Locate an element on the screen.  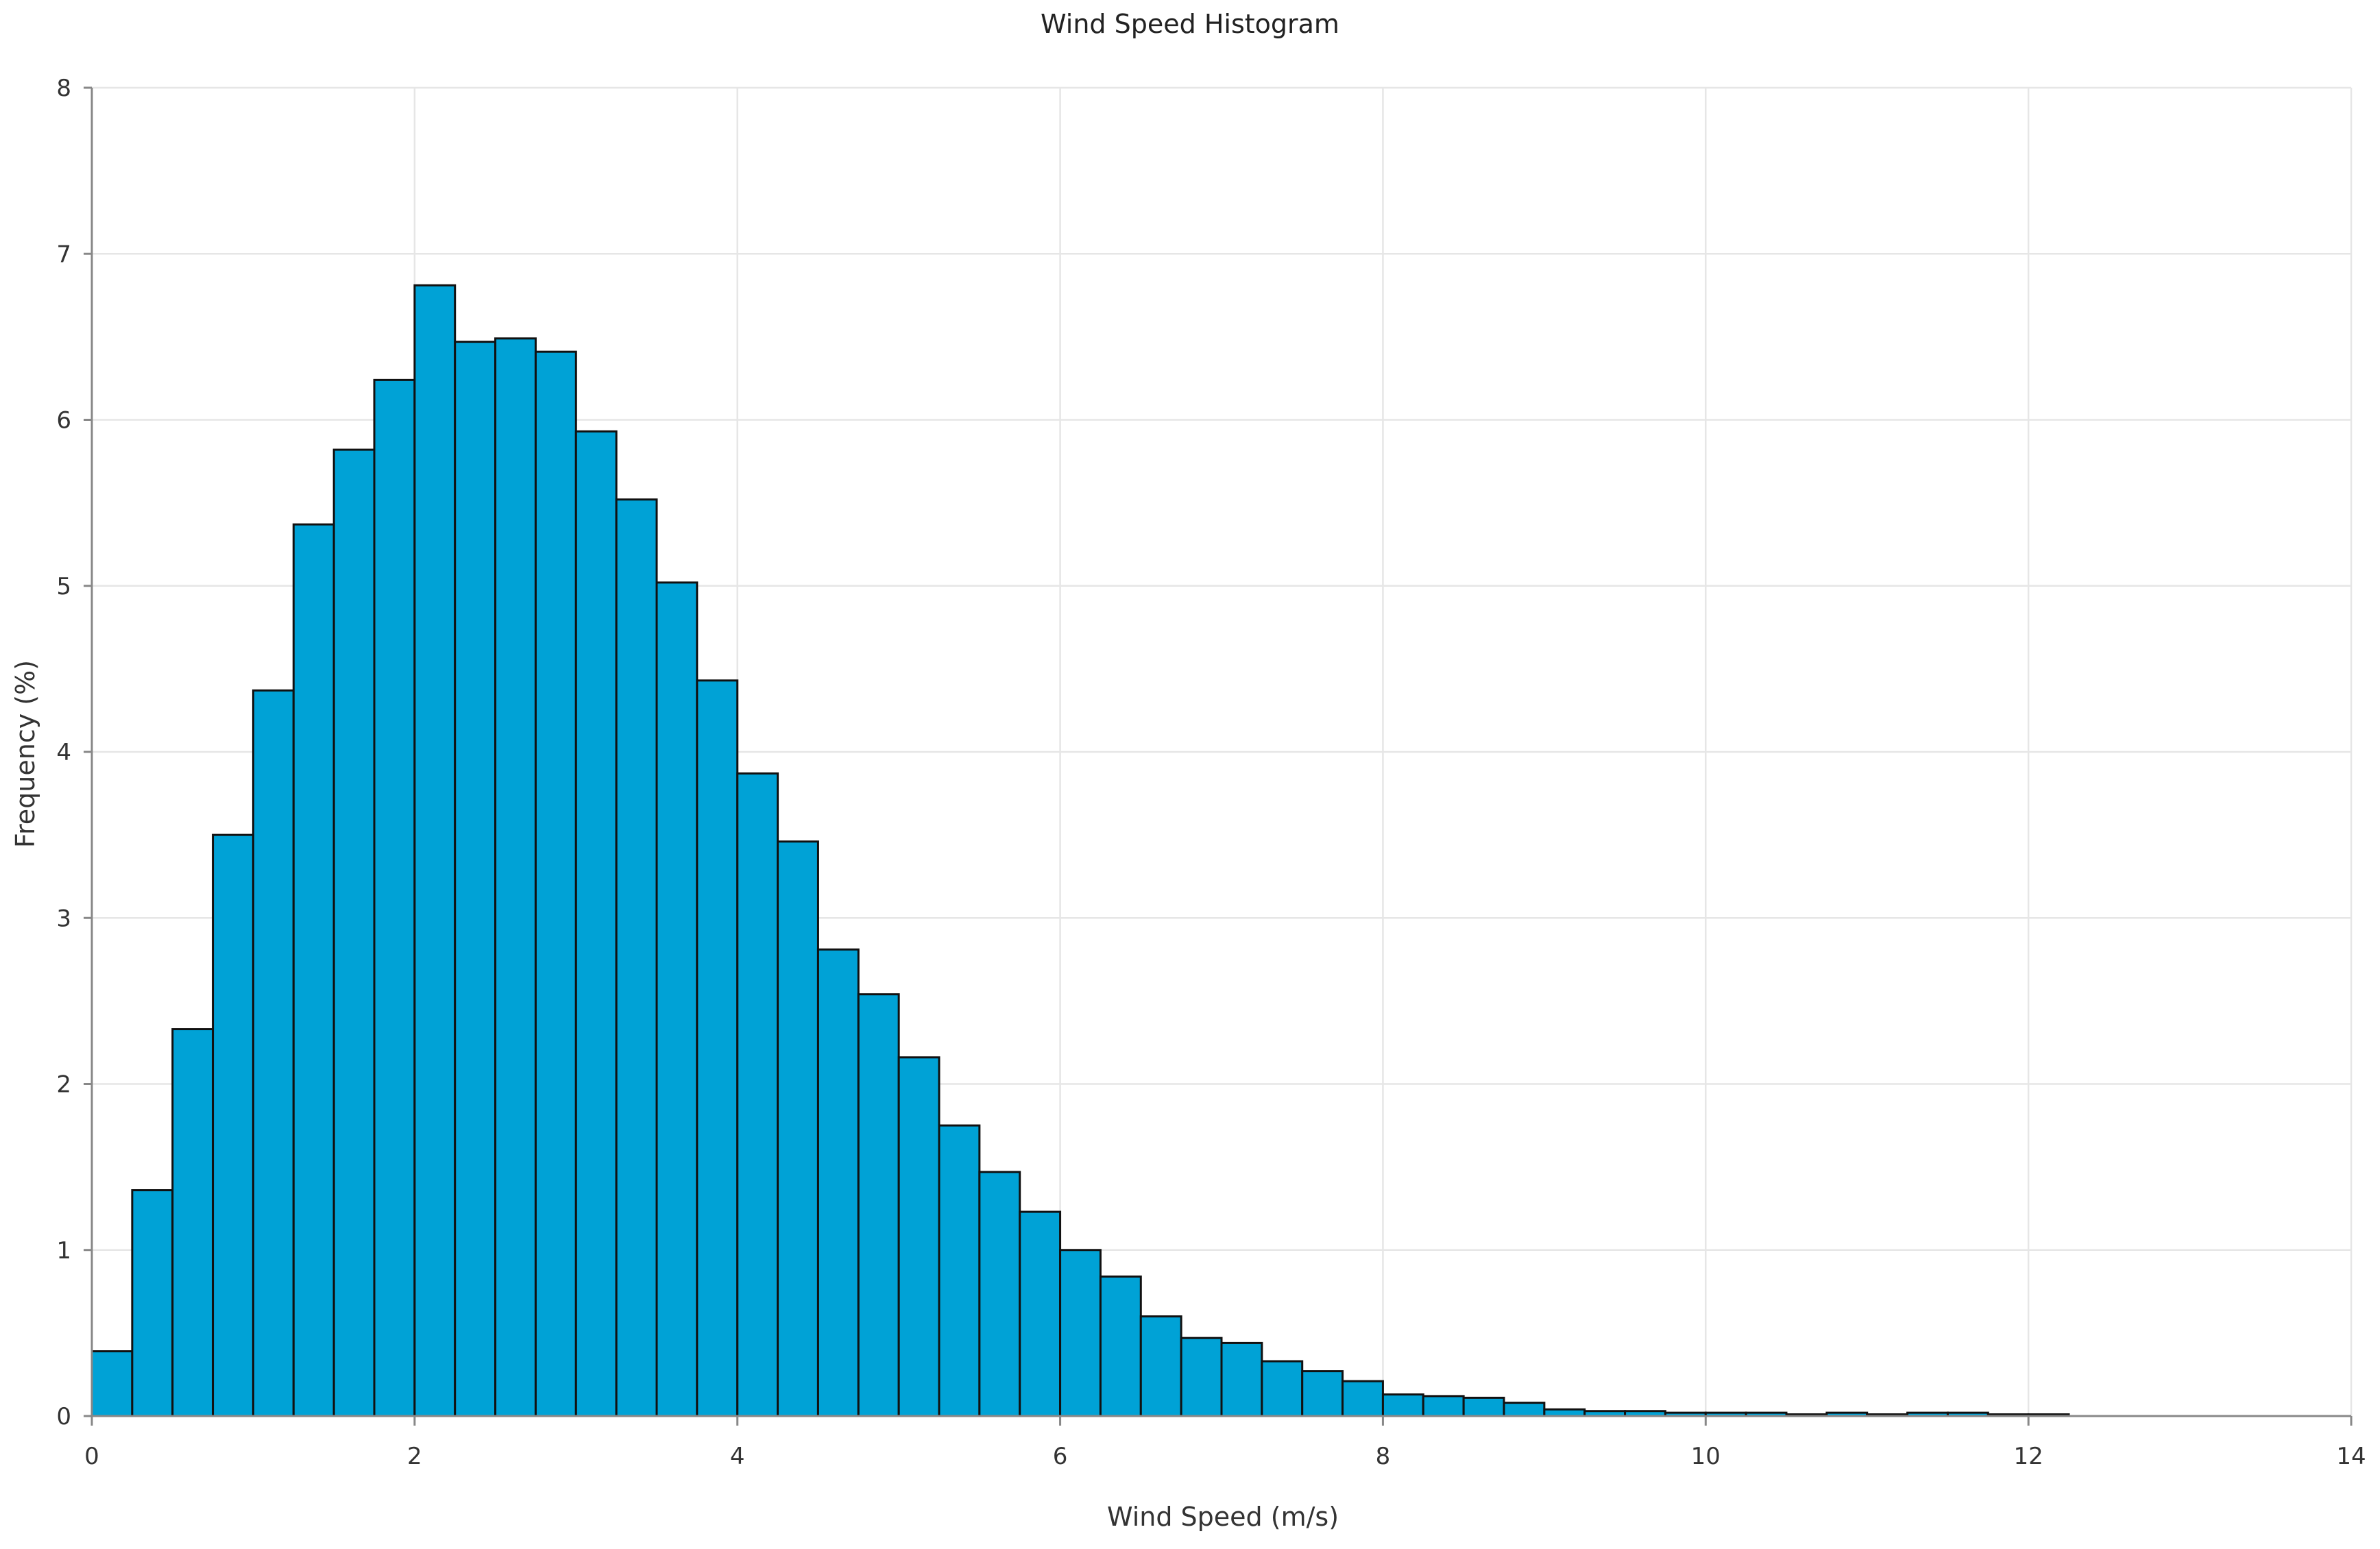
x-tick-label: 2 is located at coordinates (414, 1456).